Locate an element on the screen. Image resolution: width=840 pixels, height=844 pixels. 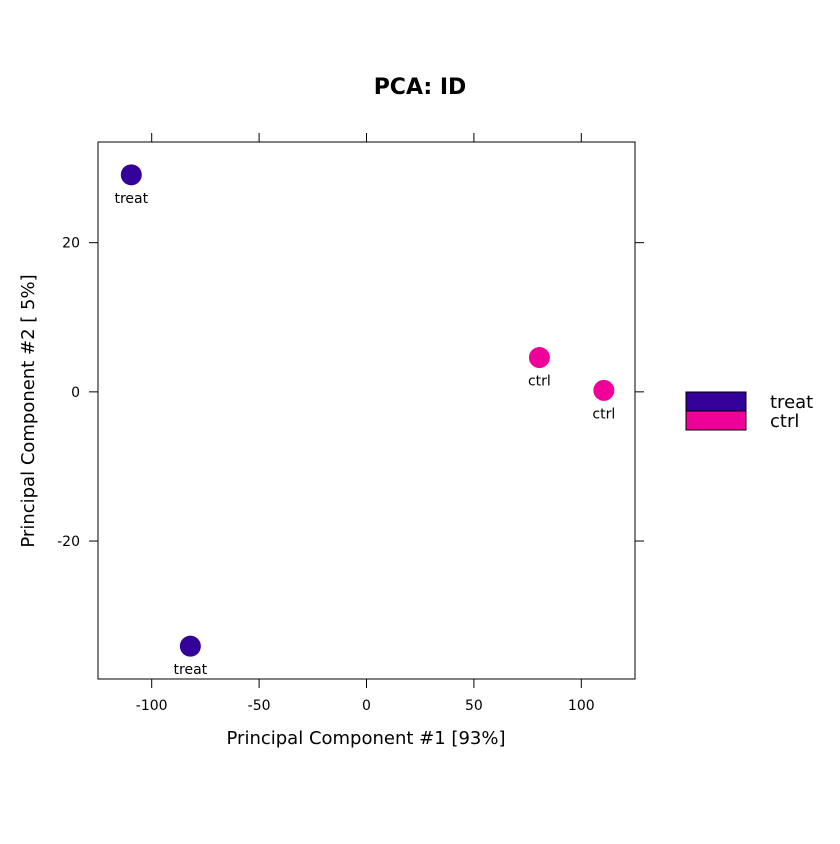
y-tick-label: 20 is located at coordinates (71, 244).